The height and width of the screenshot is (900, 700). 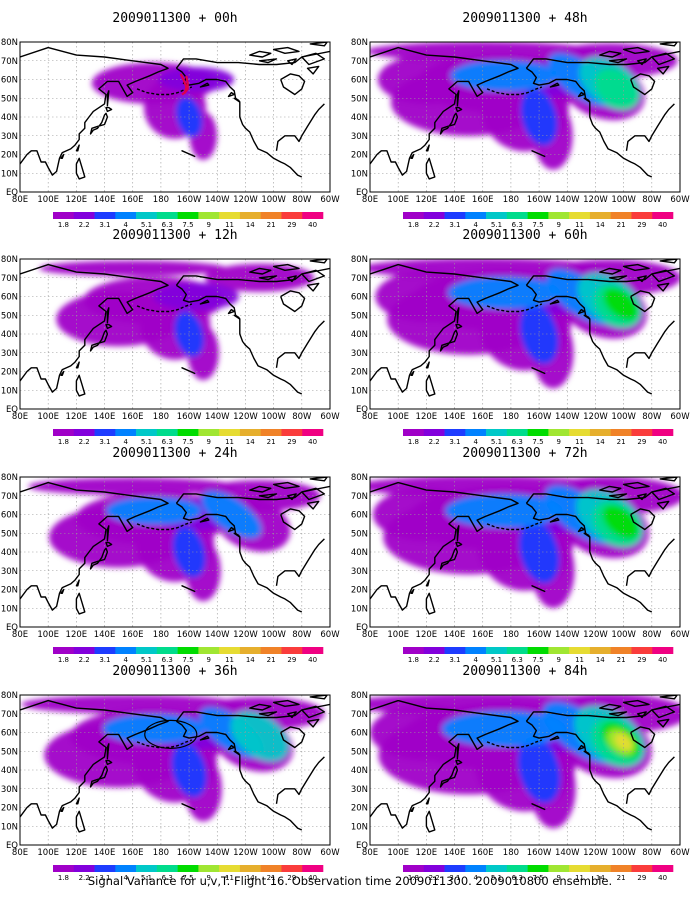 What do you see at coordinates (167, 878) in the screenshot?
I see `colorbar-label: 6.3` at bounding box center [167, 878].